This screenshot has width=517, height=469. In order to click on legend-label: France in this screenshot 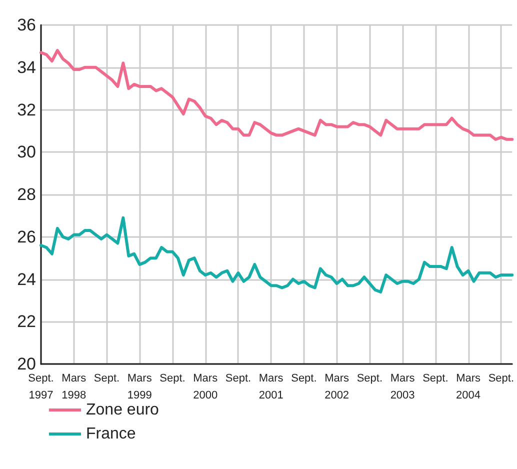, I will do `click(111, 434)`.